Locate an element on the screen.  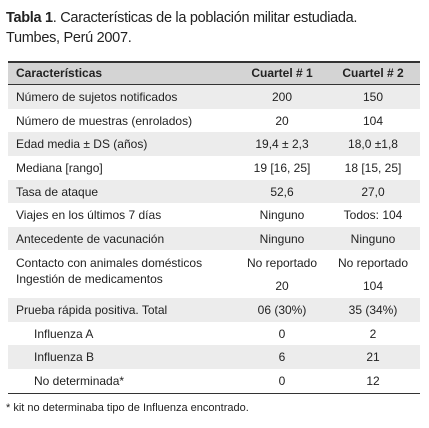
header-rule is located at coordinates (214, 84).